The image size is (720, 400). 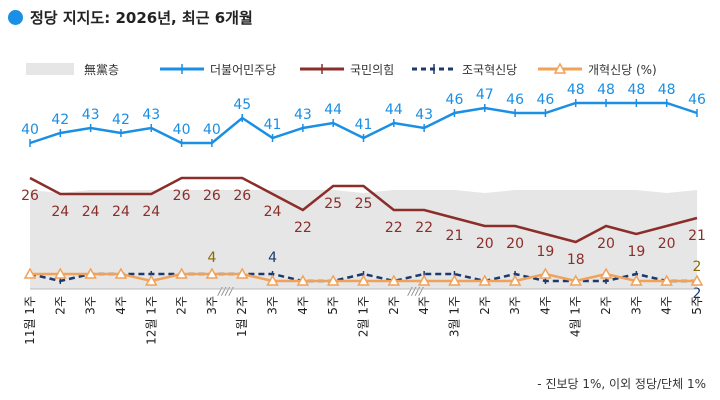 I want to click on data-label: 44, so click(x=333, y=110).